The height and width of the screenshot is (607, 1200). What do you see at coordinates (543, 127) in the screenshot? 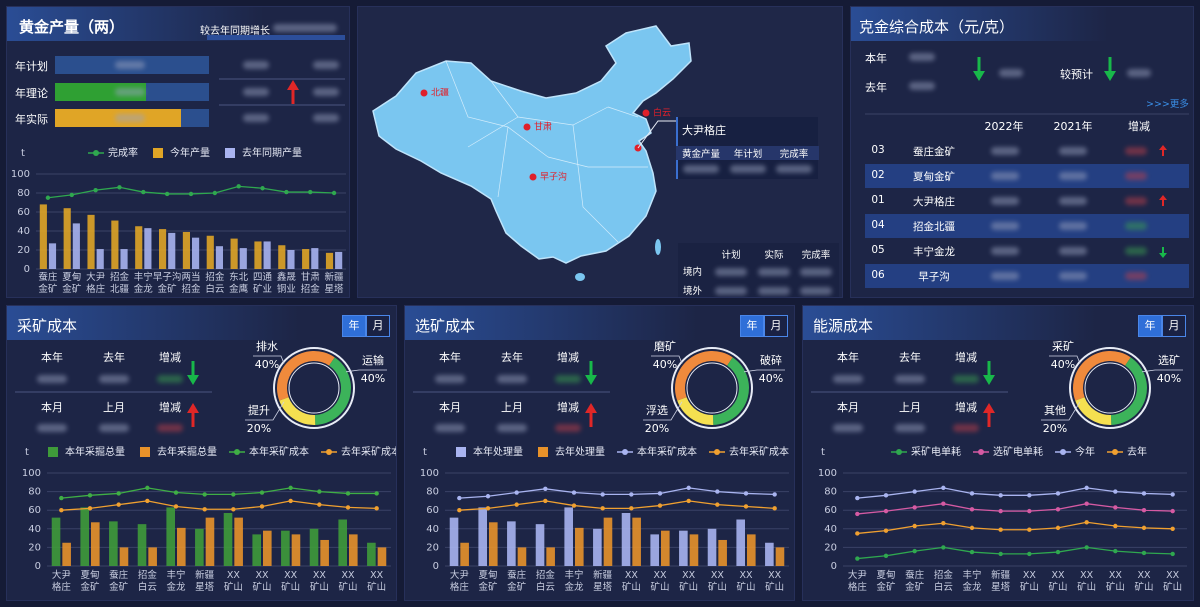
I see `place-label: 甘肃` at bounding box center [543, 127].